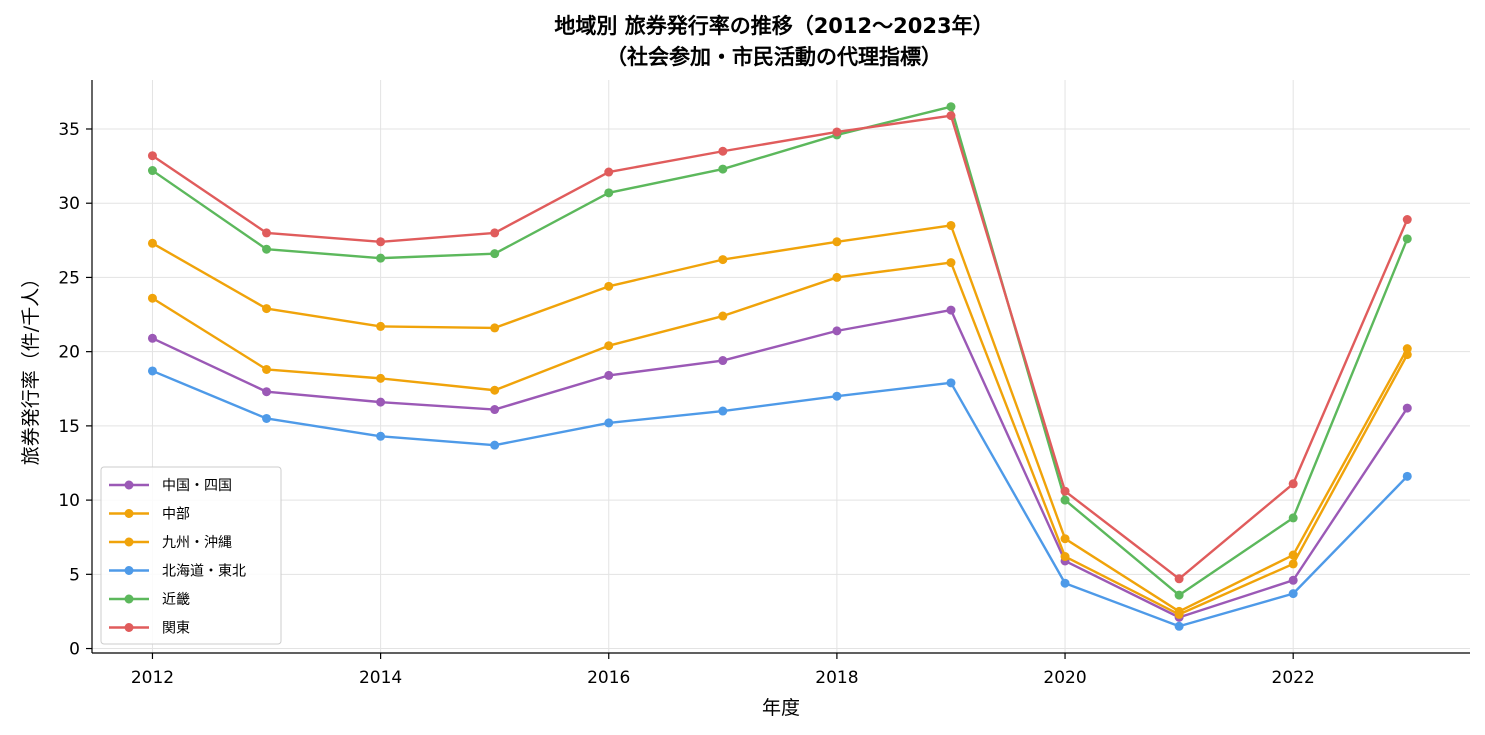 This screenshot has width=1485, height=735. What do you see at coordinates (176, 629) in the screenshot?
I see `legend-label: 関東` at bounding box center [176, 629].